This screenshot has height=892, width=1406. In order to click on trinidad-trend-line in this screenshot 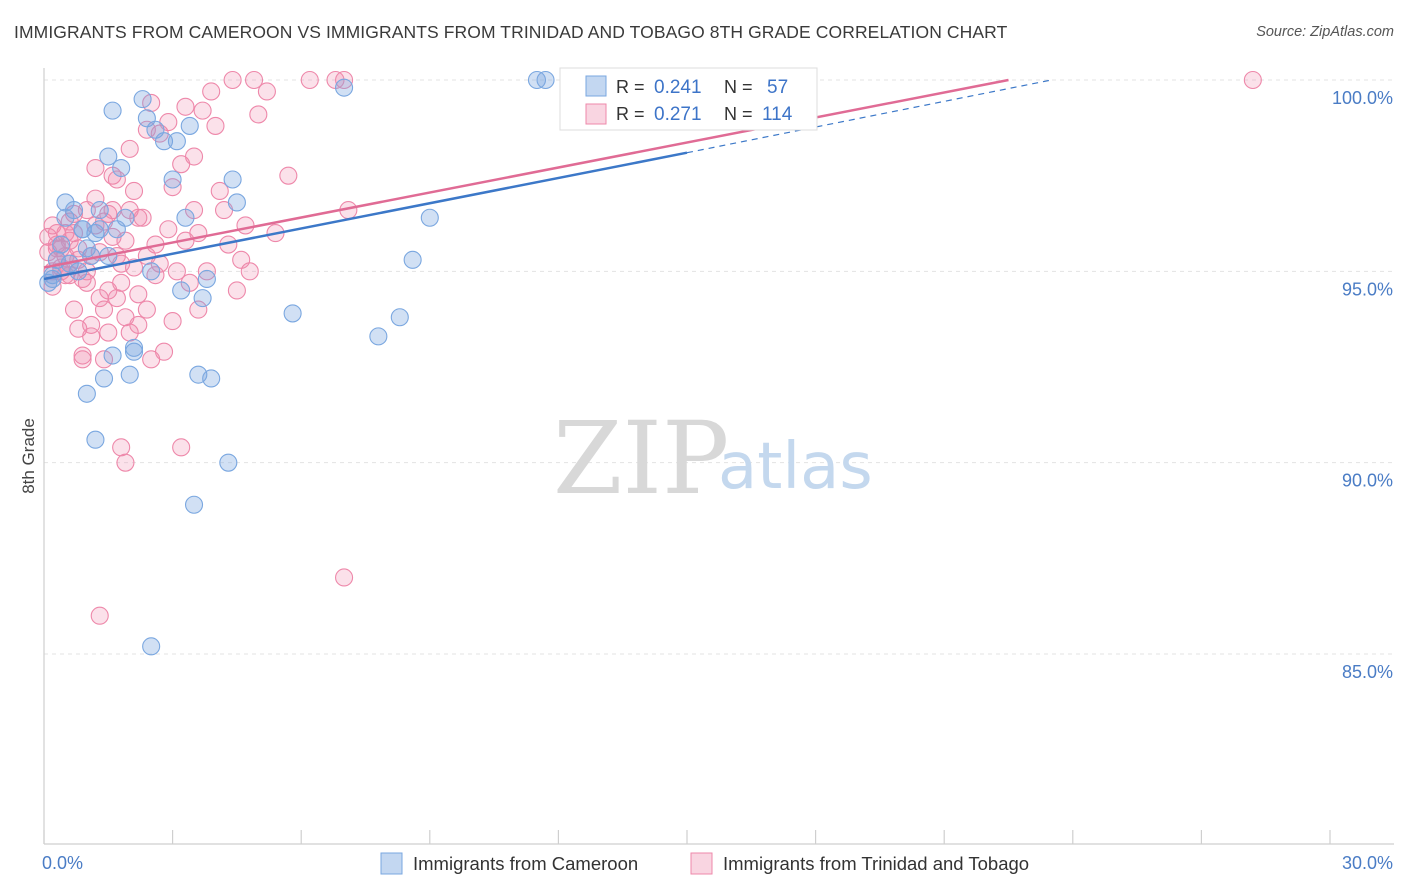, I will do `click(526, 173)`.